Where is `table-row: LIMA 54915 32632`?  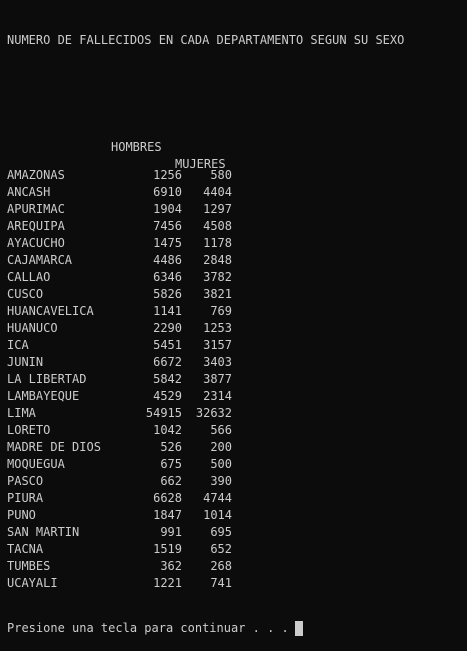
table-row: LIMA 54915 32632 is located at coordinates (237, 413).